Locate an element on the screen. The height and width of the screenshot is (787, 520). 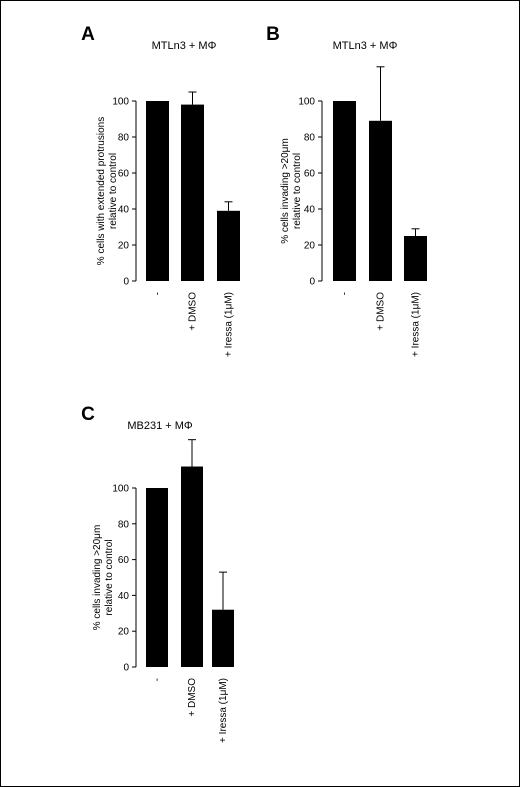
y-tick-label-c-80: 80 is located at coordinates (124, 524).